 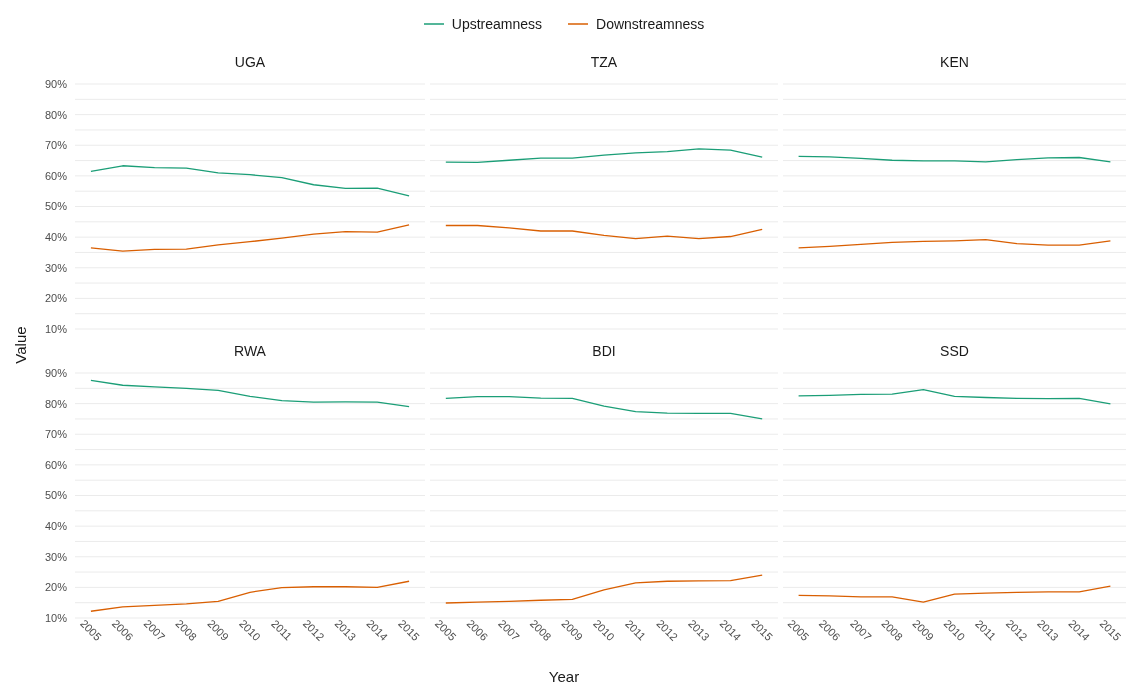 I want to click on chart-title: KEN, so click(x=954, y=63).